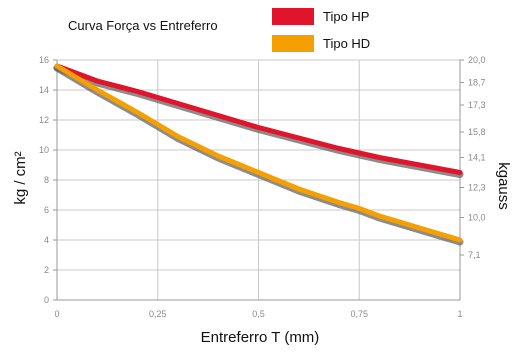 Image resolution: width=512 pixels, height=353 pixels. Describe the element at coordinates (46, 300) in the screenshot. I see `y-tick-label: 0` at that location.